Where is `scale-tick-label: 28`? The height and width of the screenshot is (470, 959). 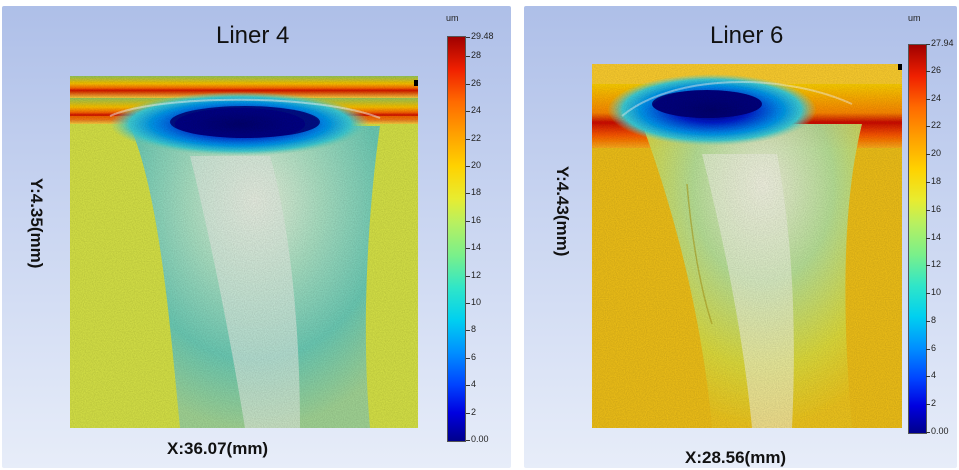 scale-tick-label: 28 is located at coordinates (473, 55).